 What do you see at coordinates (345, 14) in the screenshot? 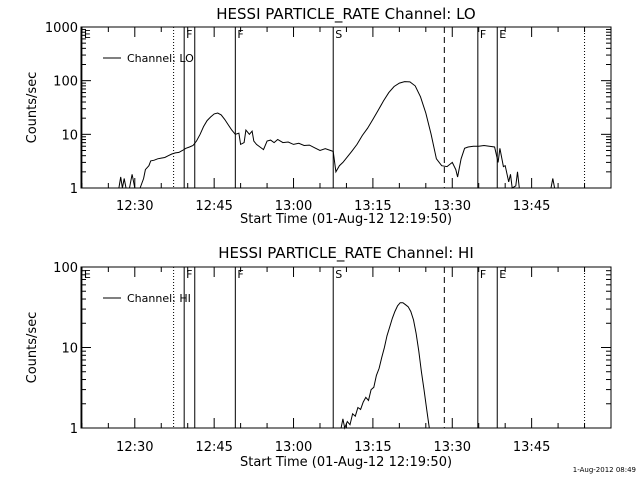
I see `chart-title: HESSI PARTICLE_RATE Channel: LO` at bounding box center [345, 14].